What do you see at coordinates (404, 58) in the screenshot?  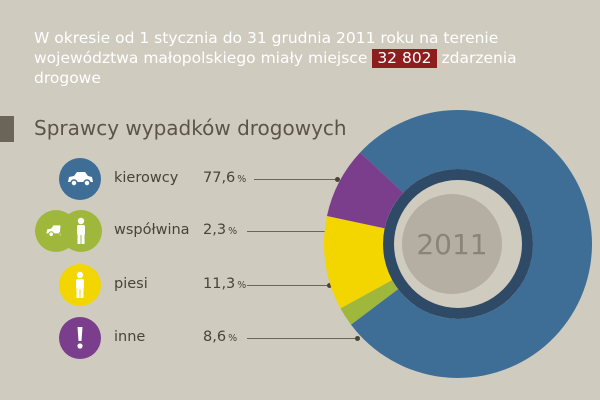 I see `accident-count-highlight: 32 802` at bounding box center [404, 58].